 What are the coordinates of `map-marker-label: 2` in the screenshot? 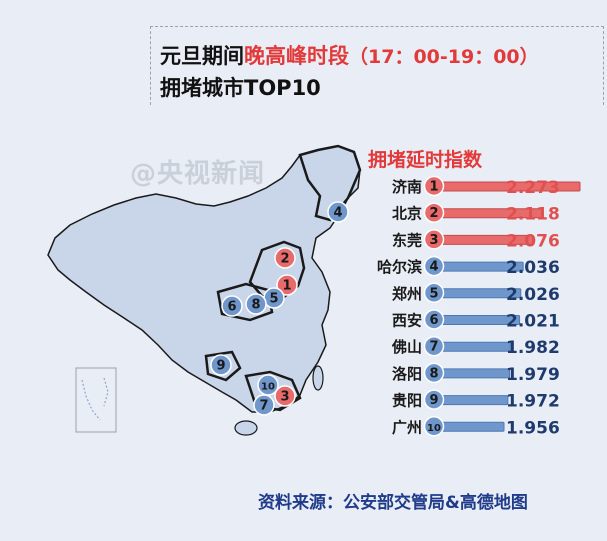 It's located at (284, 259).